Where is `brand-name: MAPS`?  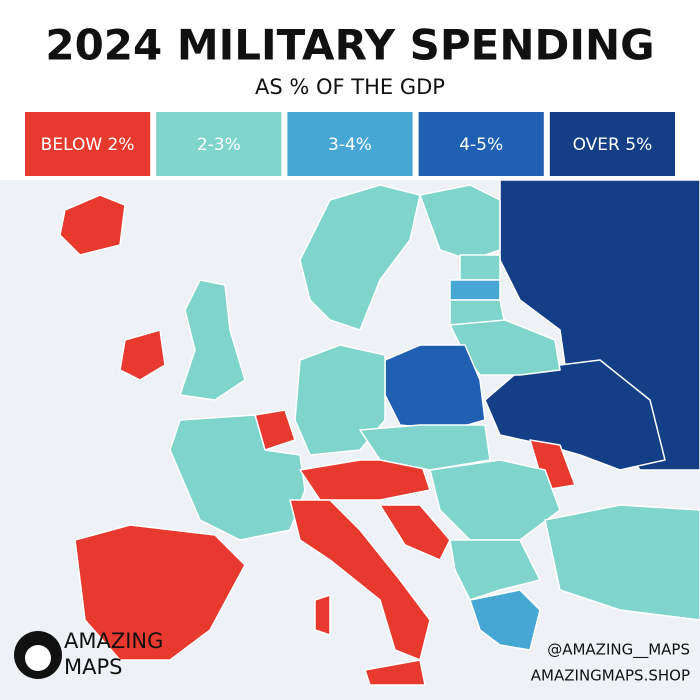 brand-name: MAPS is located at coordinates (93, 667).